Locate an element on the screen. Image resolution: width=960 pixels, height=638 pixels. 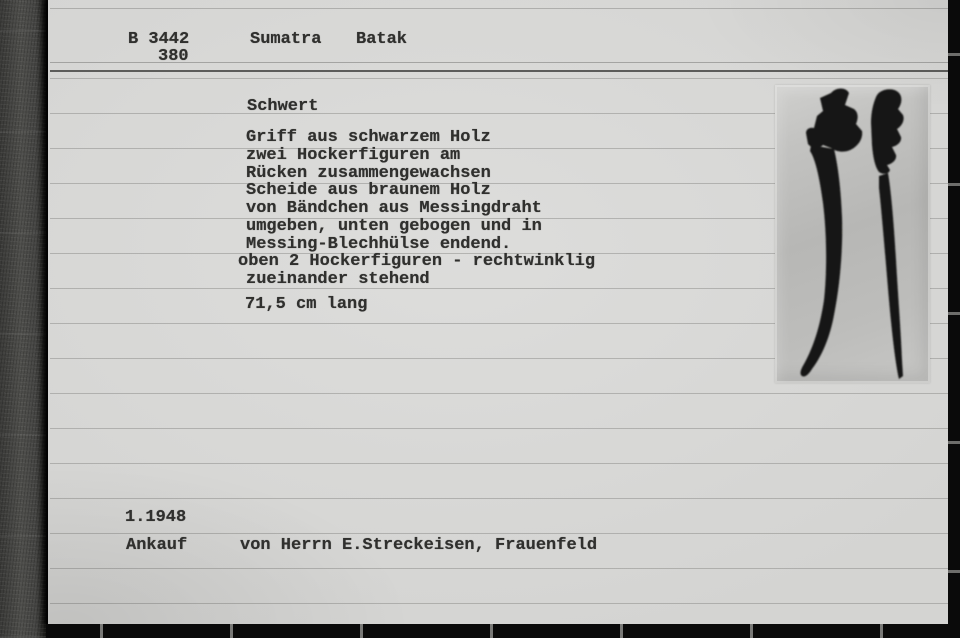
acquisition-date: 1.1948 is located at coordinates (156, 517).